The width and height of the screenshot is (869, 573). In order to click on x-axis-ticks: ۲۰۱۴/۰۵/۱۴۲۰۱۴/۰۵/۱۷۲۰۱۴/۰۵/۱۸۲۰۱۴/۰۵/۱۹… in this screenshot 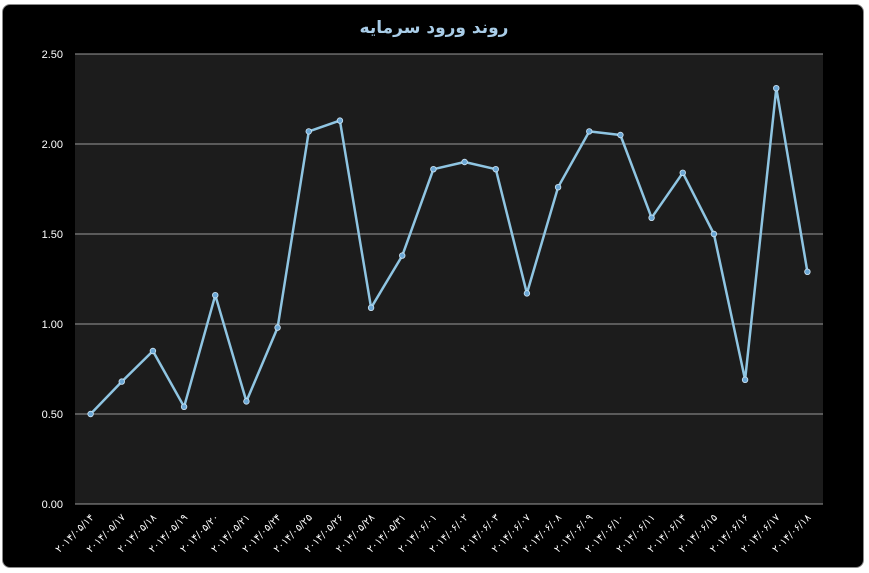, I will do `click(434, 533)`.